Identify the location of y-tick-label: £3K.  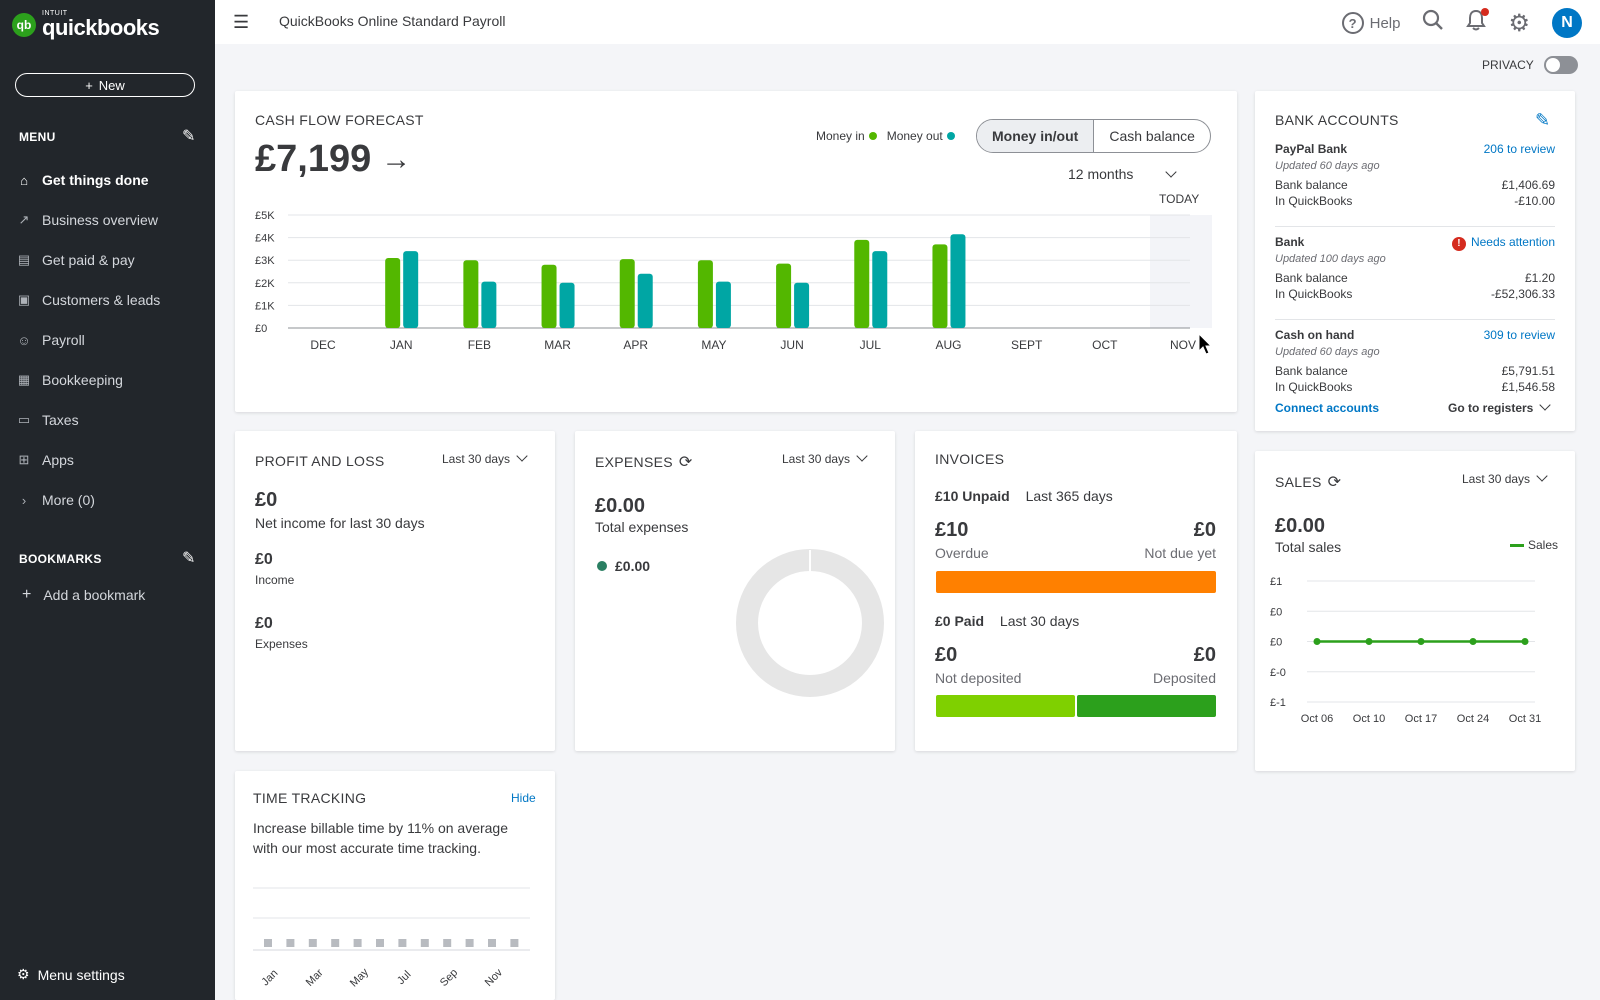
(265, 261).